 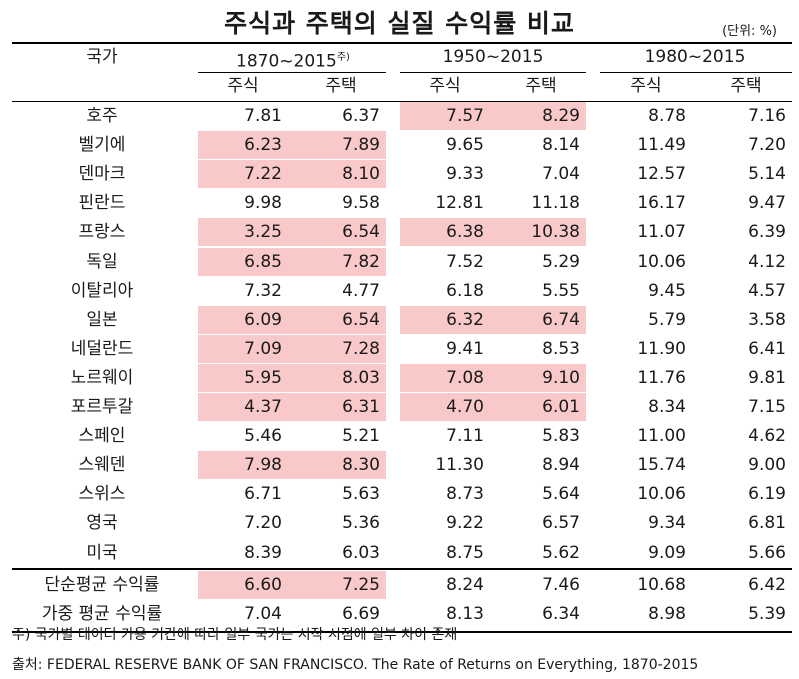 What do you see at coordinates (102, 436) in the screenshot?
I see `row-country: 스페인` at bounding box center [102, 436].